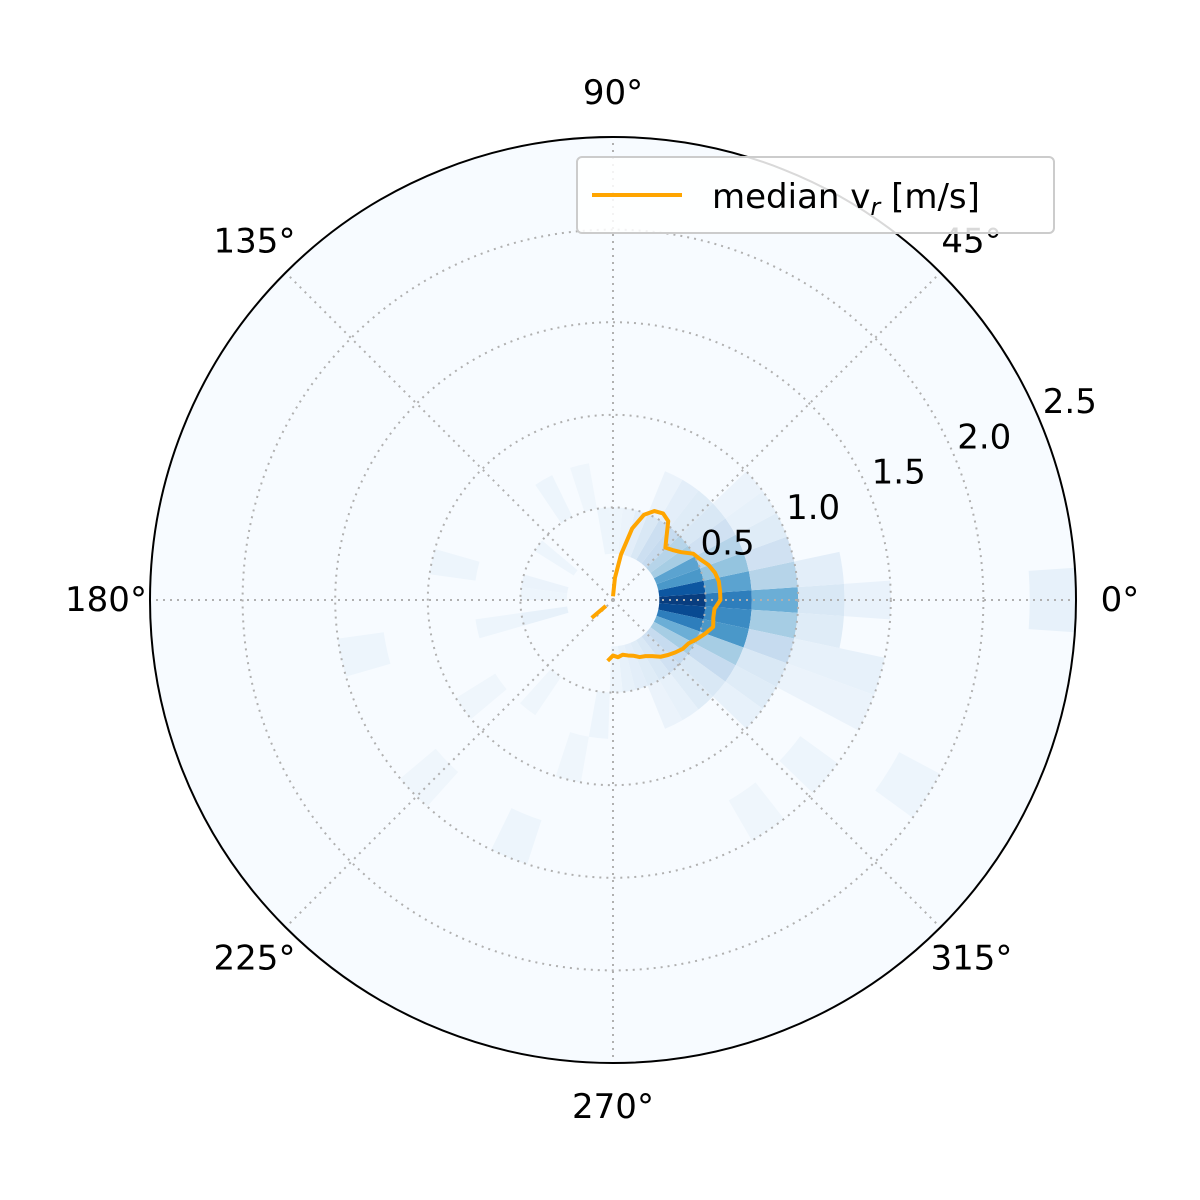 The image size is (1200, 1200). I want to click on median-line-segment, so click(599, 612).